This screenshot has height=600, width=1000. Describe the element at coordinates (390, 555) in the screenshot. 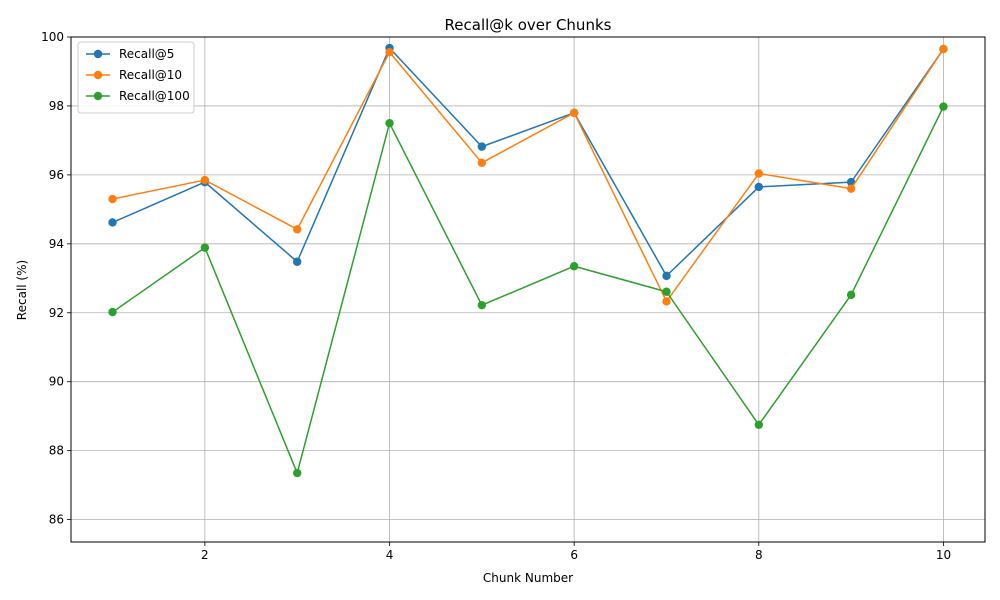

I see `x-tick-label: 4` at that location.